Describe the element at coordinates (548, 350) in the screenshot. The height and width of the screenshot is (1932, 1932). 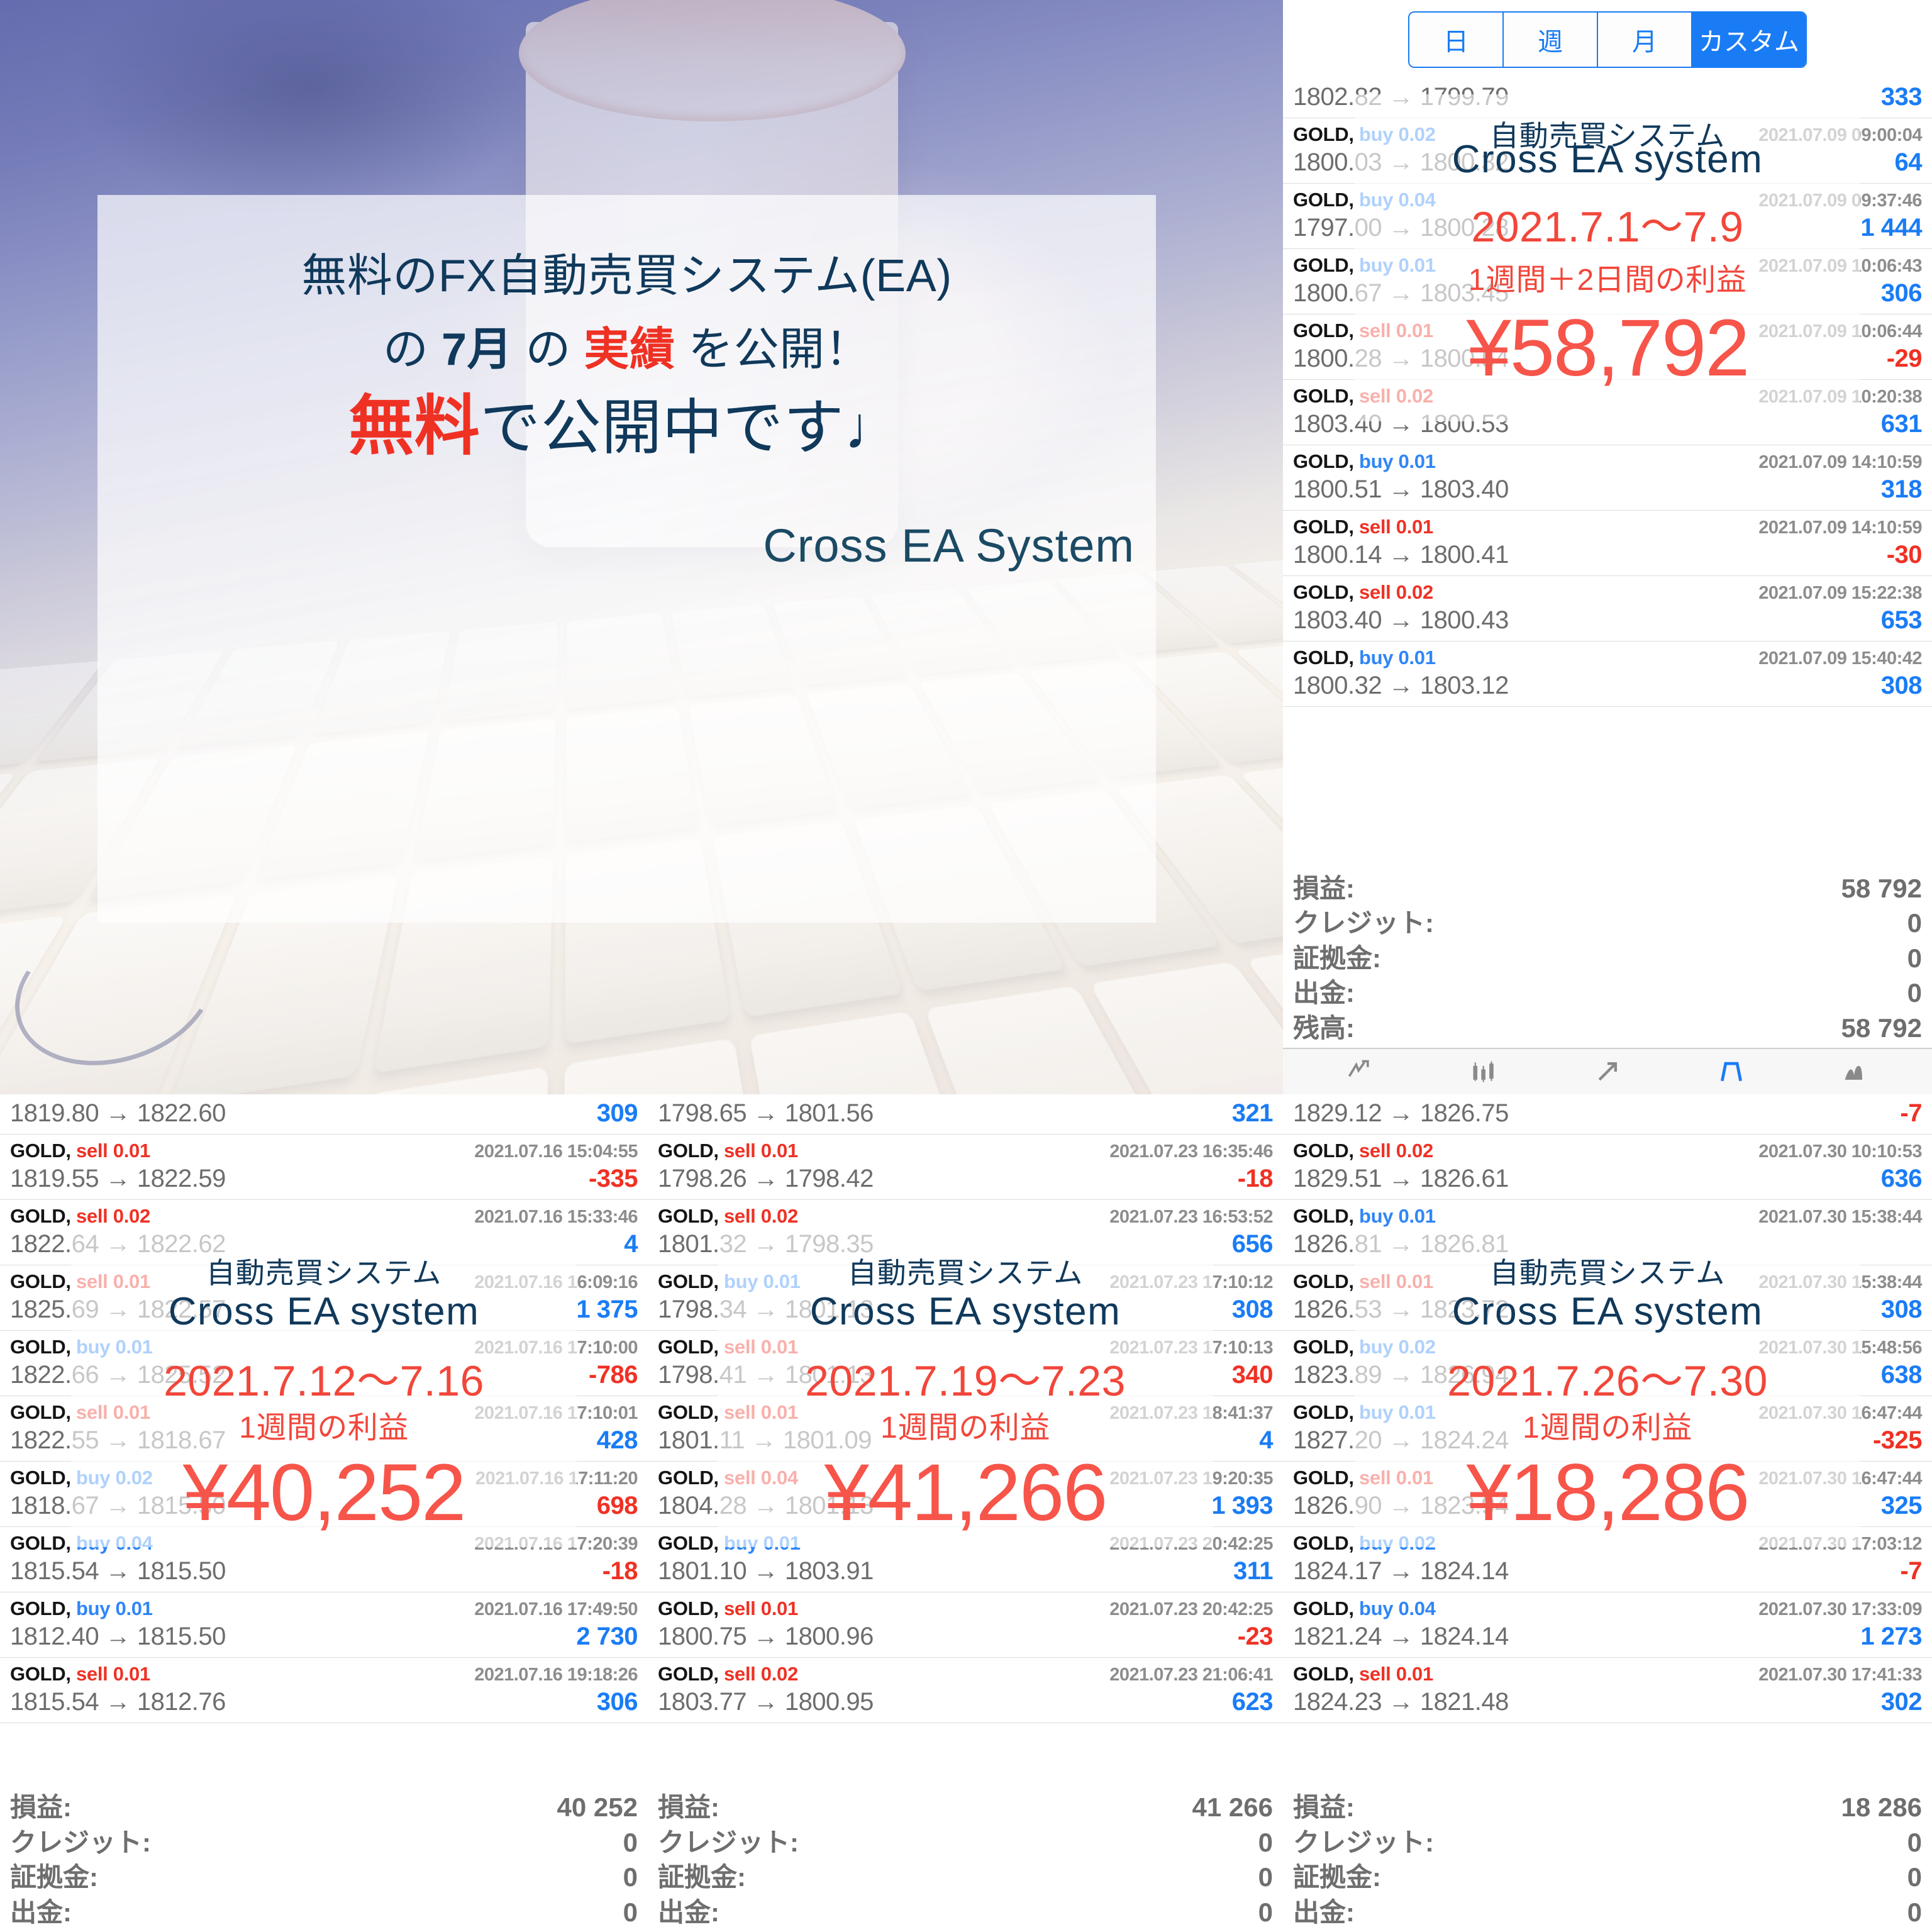
I see `hero-line2-part-c: の` at that location.